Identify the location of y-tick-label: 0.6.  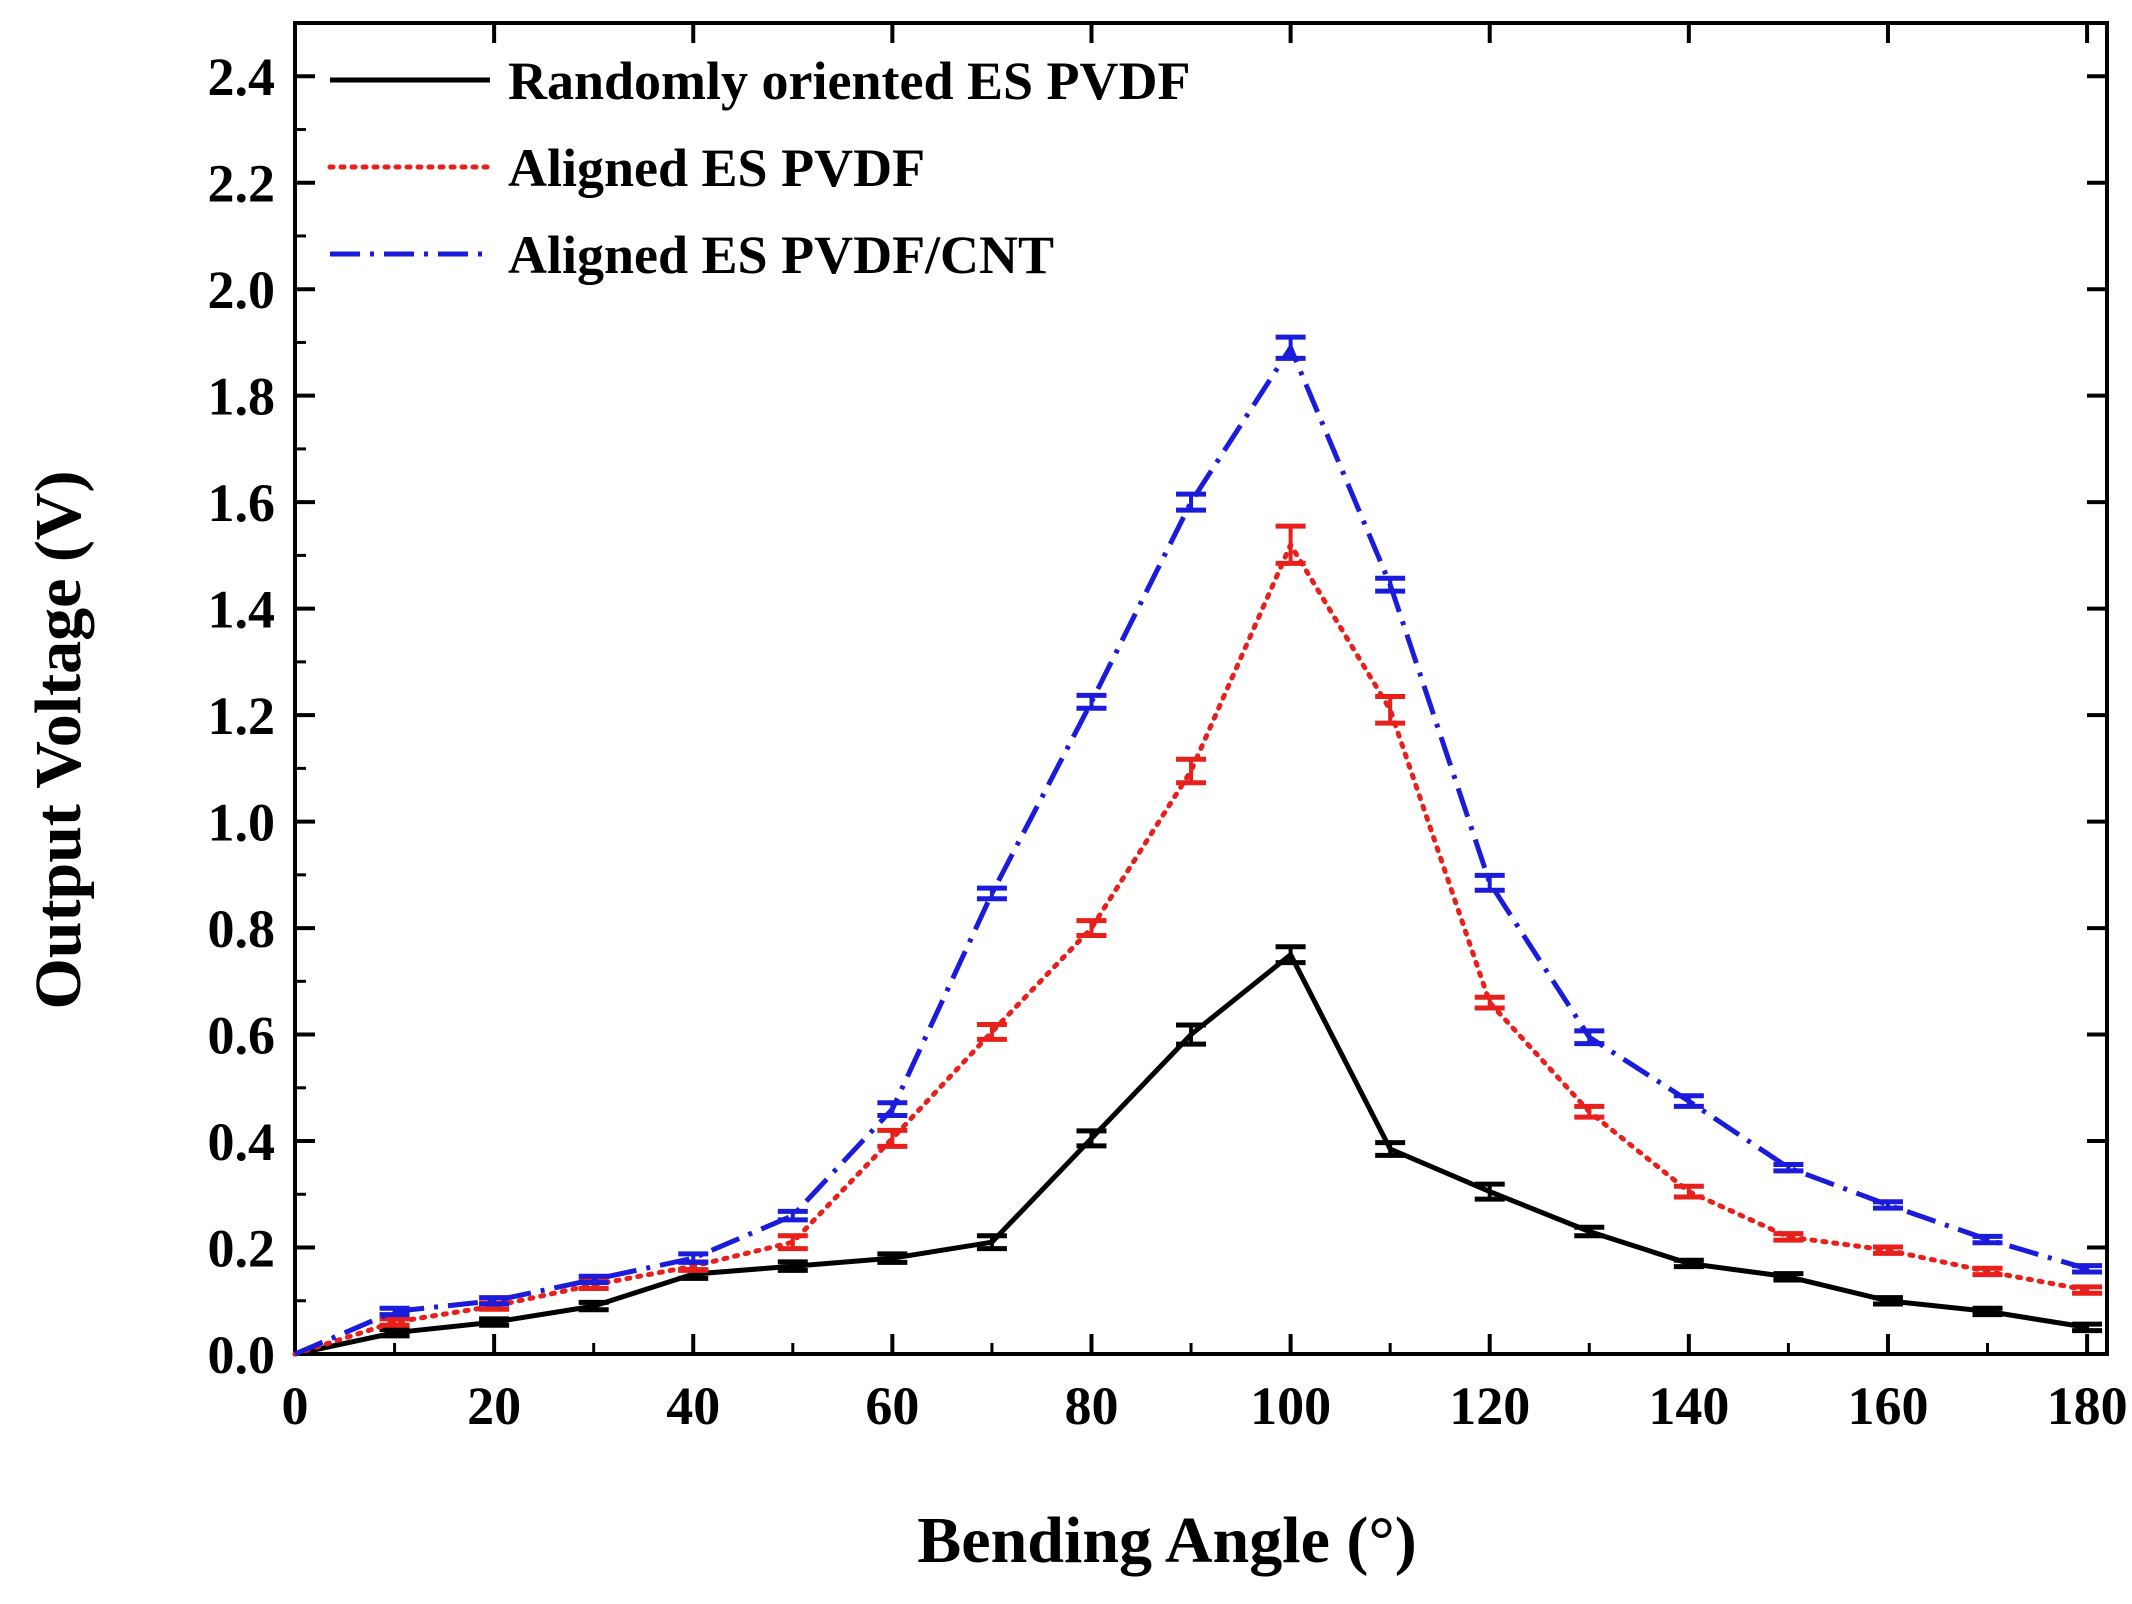
(242, 1036).